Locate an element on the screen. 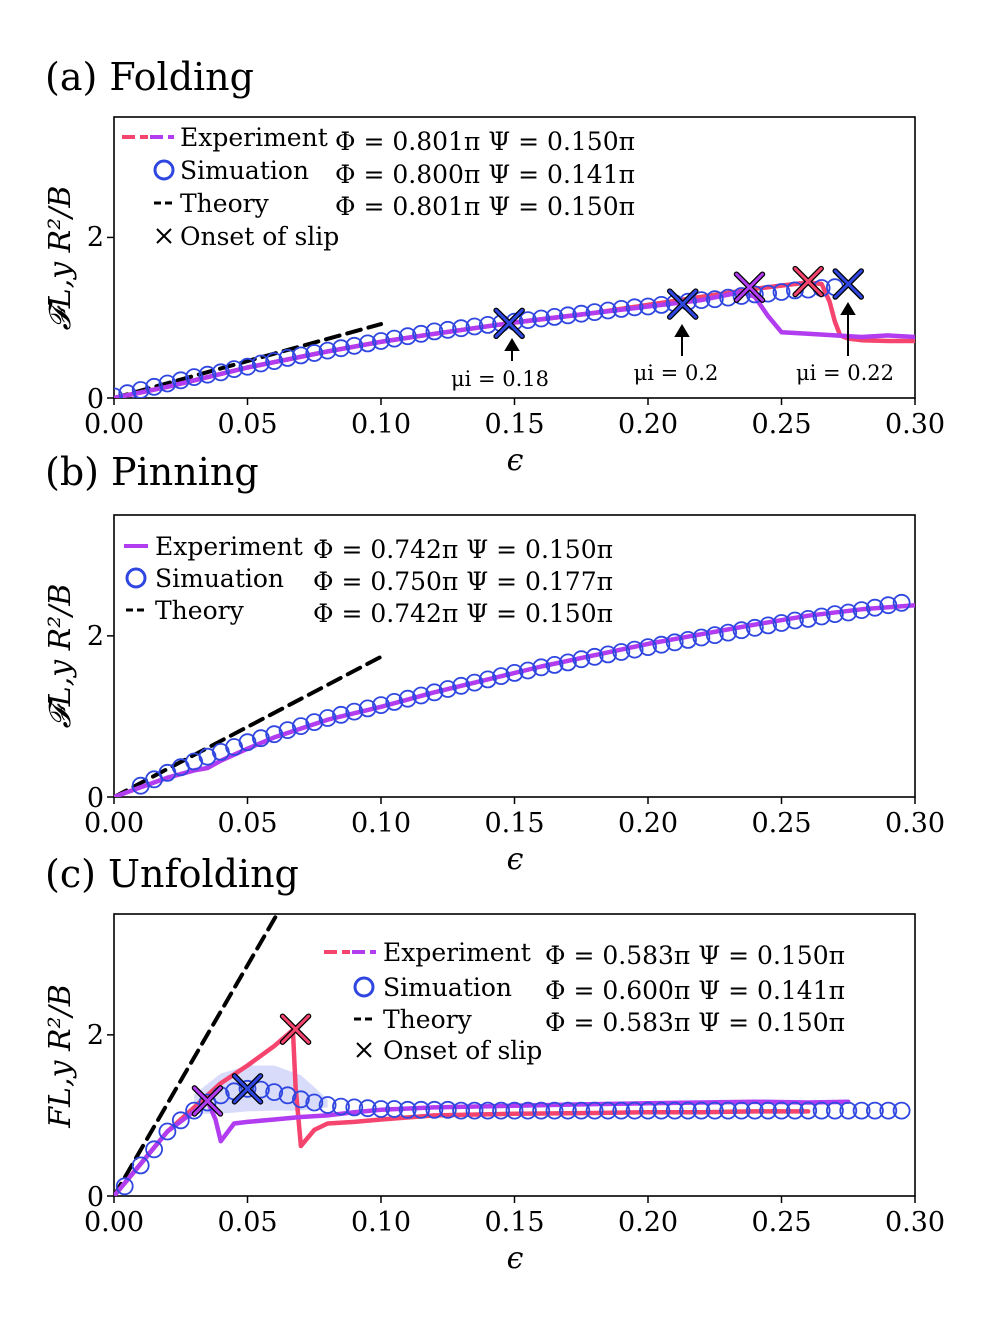 Image resolution: width=995 pixels, height=1332 pixels. xtick-label: 0.30 is located at coordinates (915, 1222).